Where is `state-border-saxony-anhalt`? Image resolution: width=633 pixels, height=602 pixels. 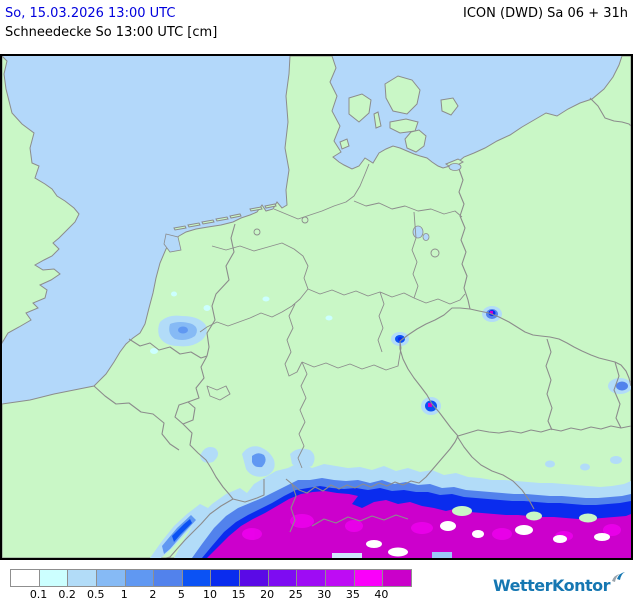
state-border-saxony-anhalt is located at coordinates (415, 255).